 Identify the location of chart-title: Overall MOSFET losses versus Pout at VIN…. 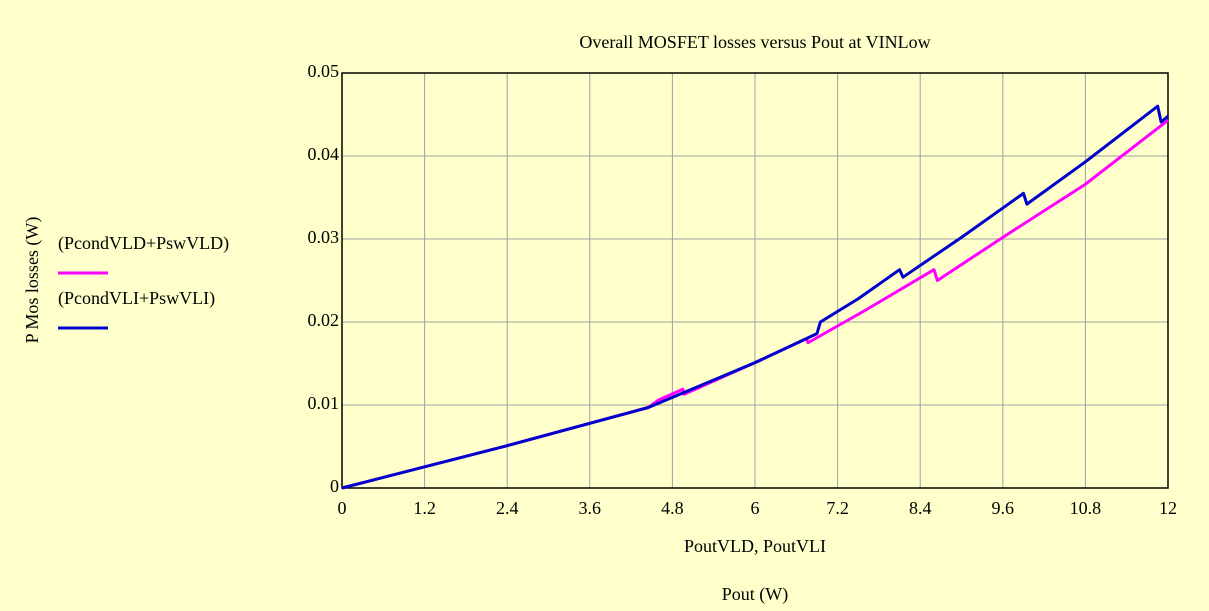
(754, 42).